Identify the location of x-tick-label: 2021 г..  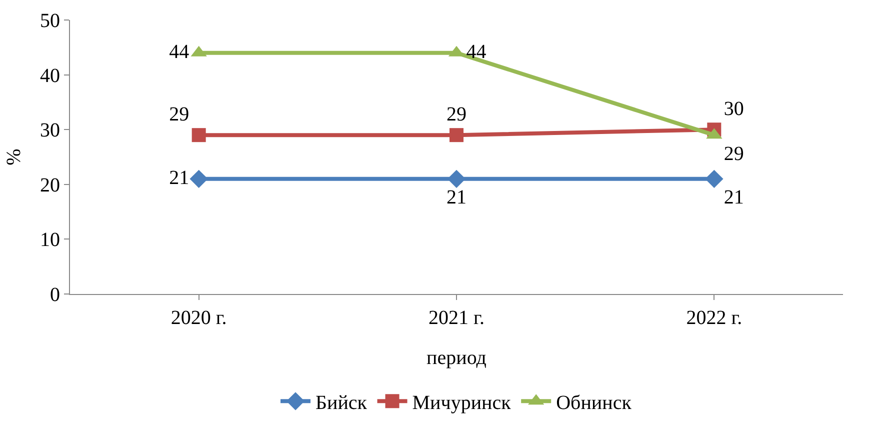
(456, 318).